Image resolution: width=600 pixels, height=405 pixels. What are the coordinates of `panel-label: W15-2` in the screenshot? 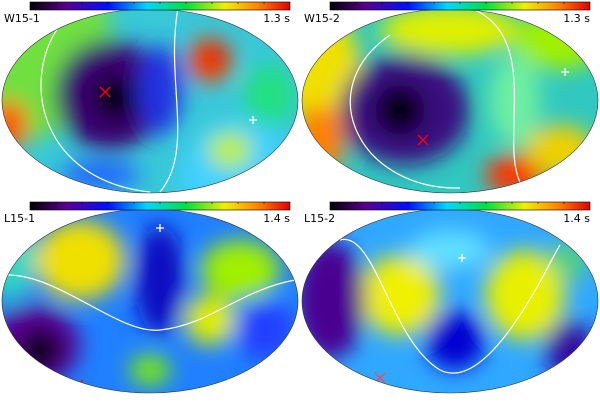 It's located at (322, 18).